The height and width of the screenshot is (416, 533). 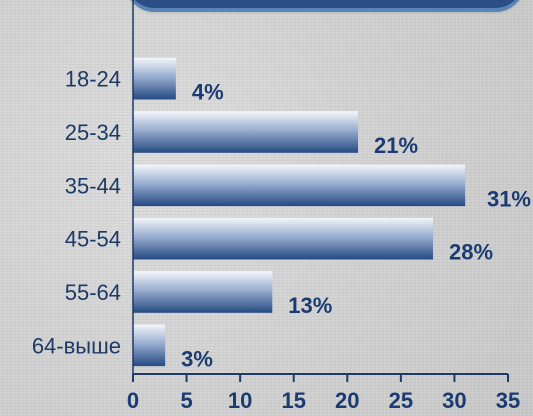 I want to click on value-label: 28%, so click(x=471, y=252).